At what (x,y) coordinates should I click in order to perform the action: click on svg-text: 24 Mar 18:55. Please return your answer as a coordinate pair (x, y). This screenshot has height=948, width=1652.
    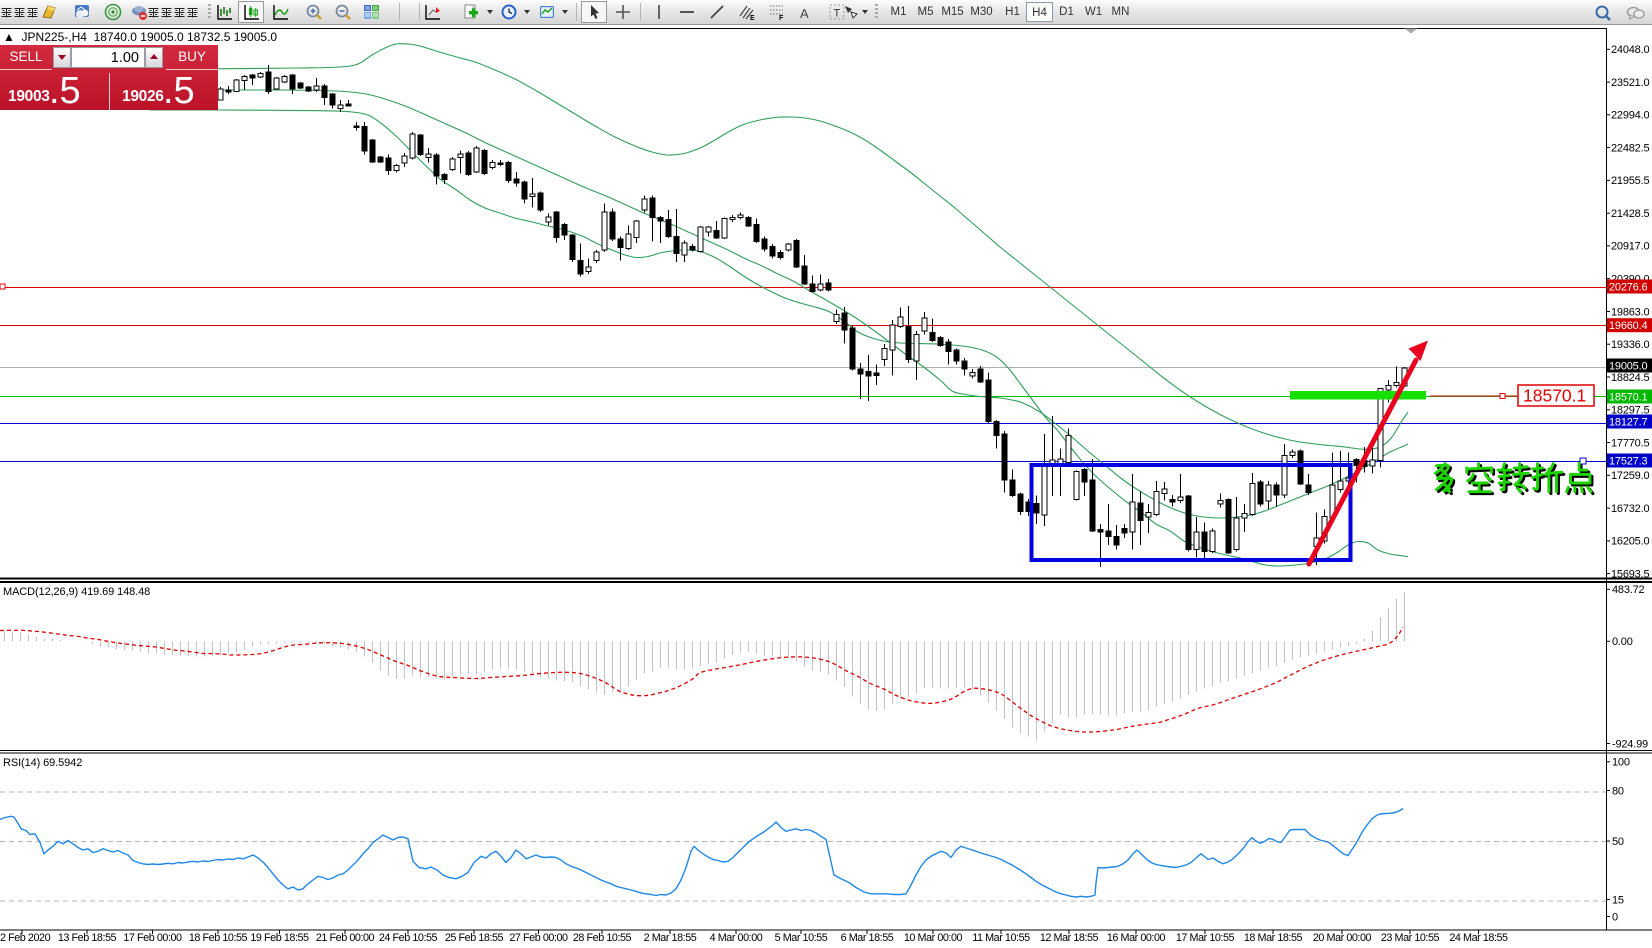
    Looking at the image, I should click on (1478, 938).